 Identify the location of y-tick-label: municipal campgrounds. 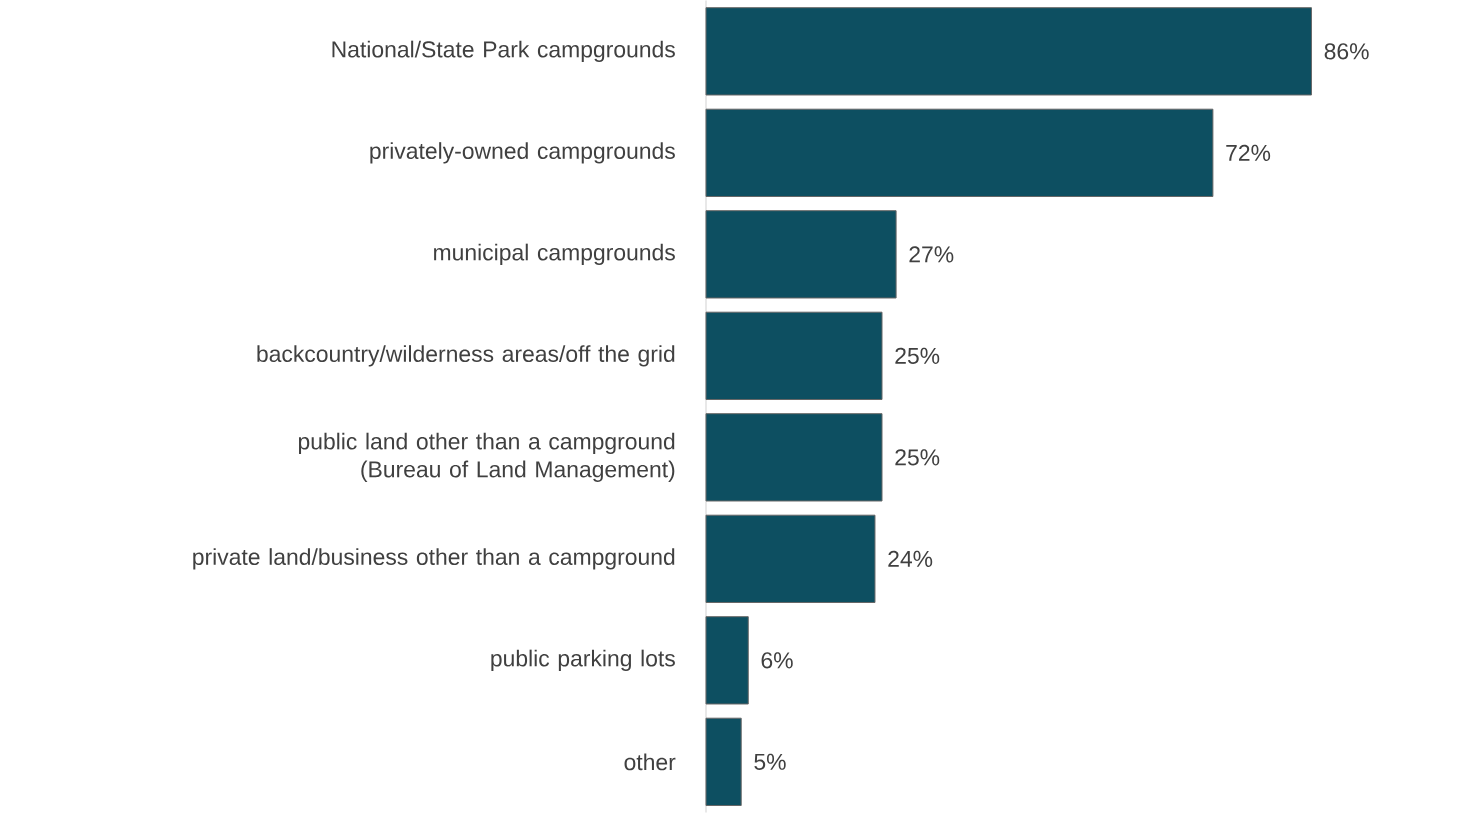
(554, 254).